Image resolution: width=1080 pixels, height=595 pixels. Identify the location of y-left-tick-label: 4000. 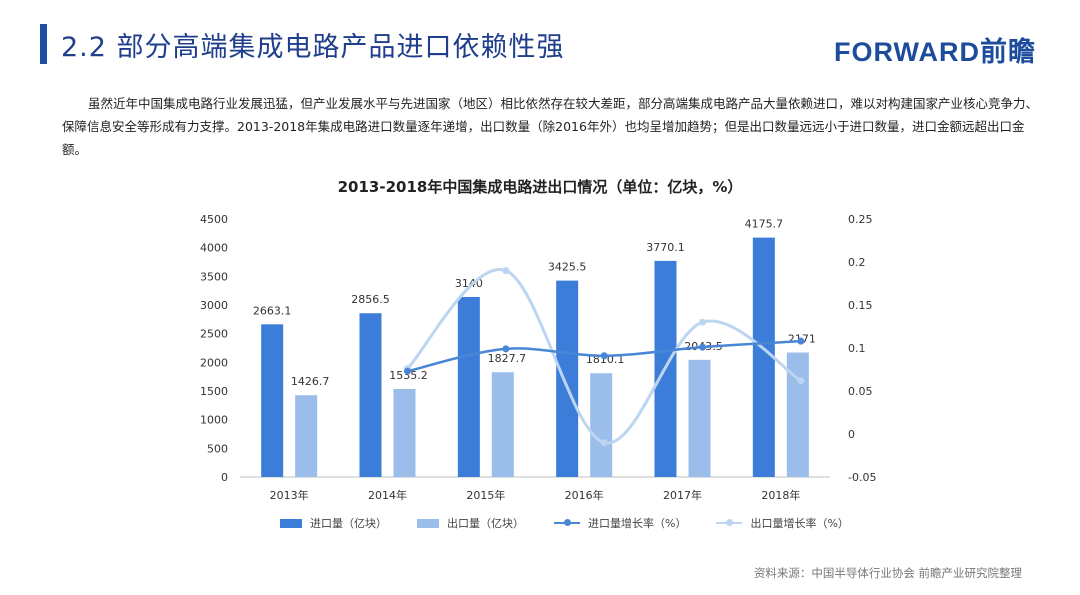
(214, 248).